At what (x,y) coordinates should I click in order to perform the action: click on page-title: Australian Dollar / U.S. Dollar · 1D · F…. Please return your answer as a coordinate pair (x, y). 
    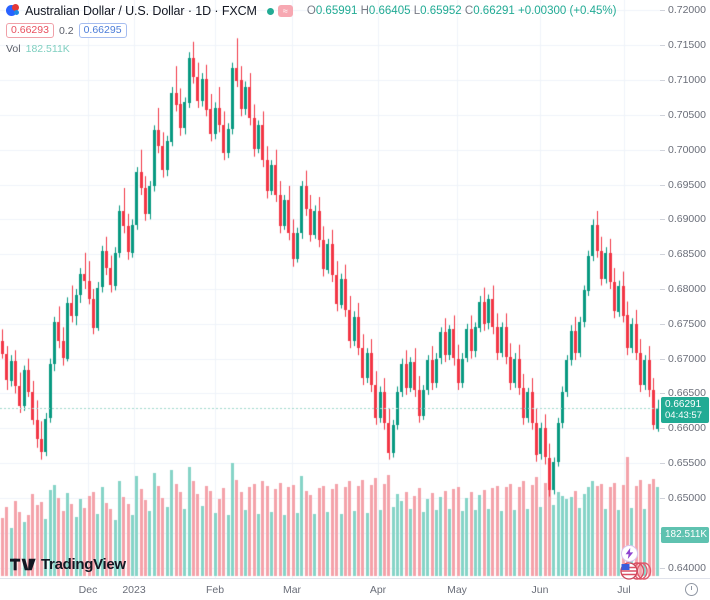
    Looking at the image, I should click on (141, 11).